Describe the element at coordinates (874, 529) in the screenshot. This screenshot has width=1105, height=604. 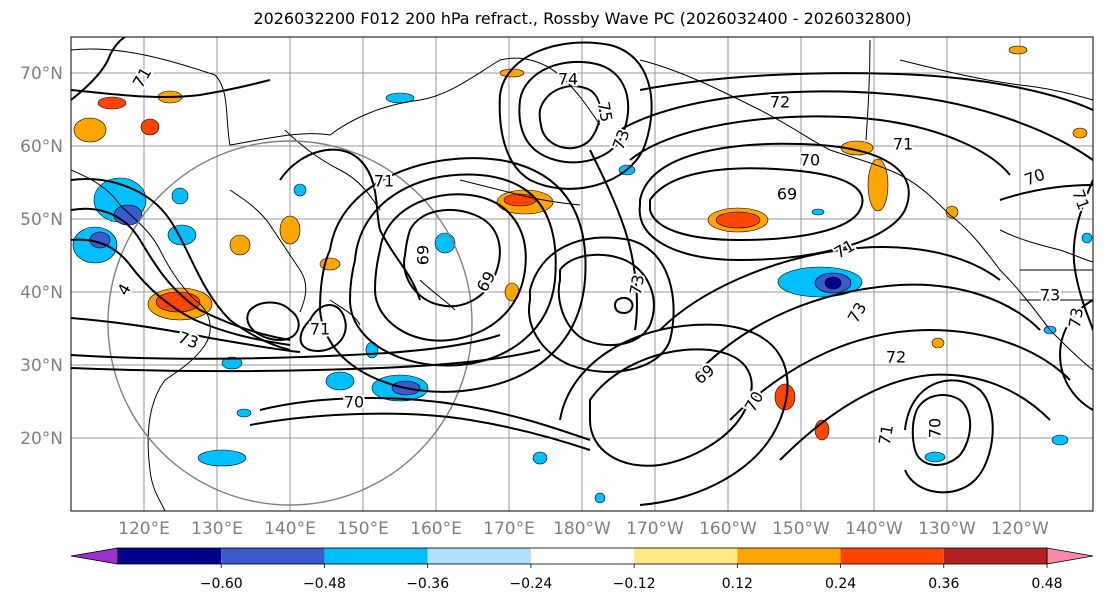
I see `lon-label: 140°W` at that location.